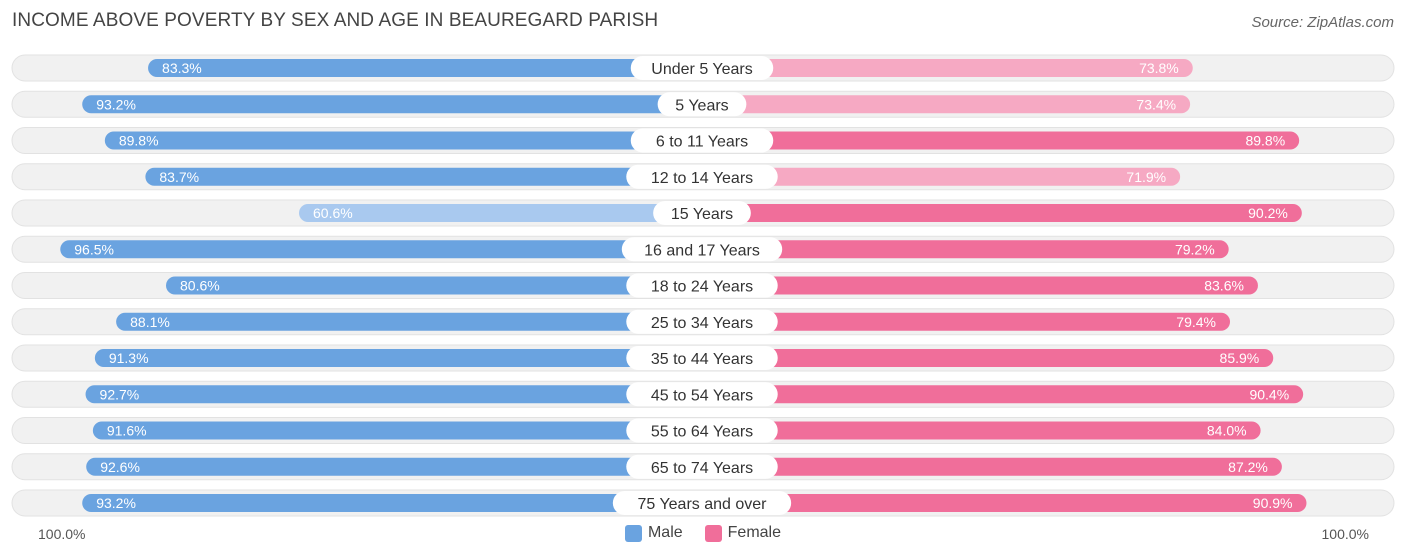  I want to click on category-label: 45 to 54 Years, so click(702, 395).